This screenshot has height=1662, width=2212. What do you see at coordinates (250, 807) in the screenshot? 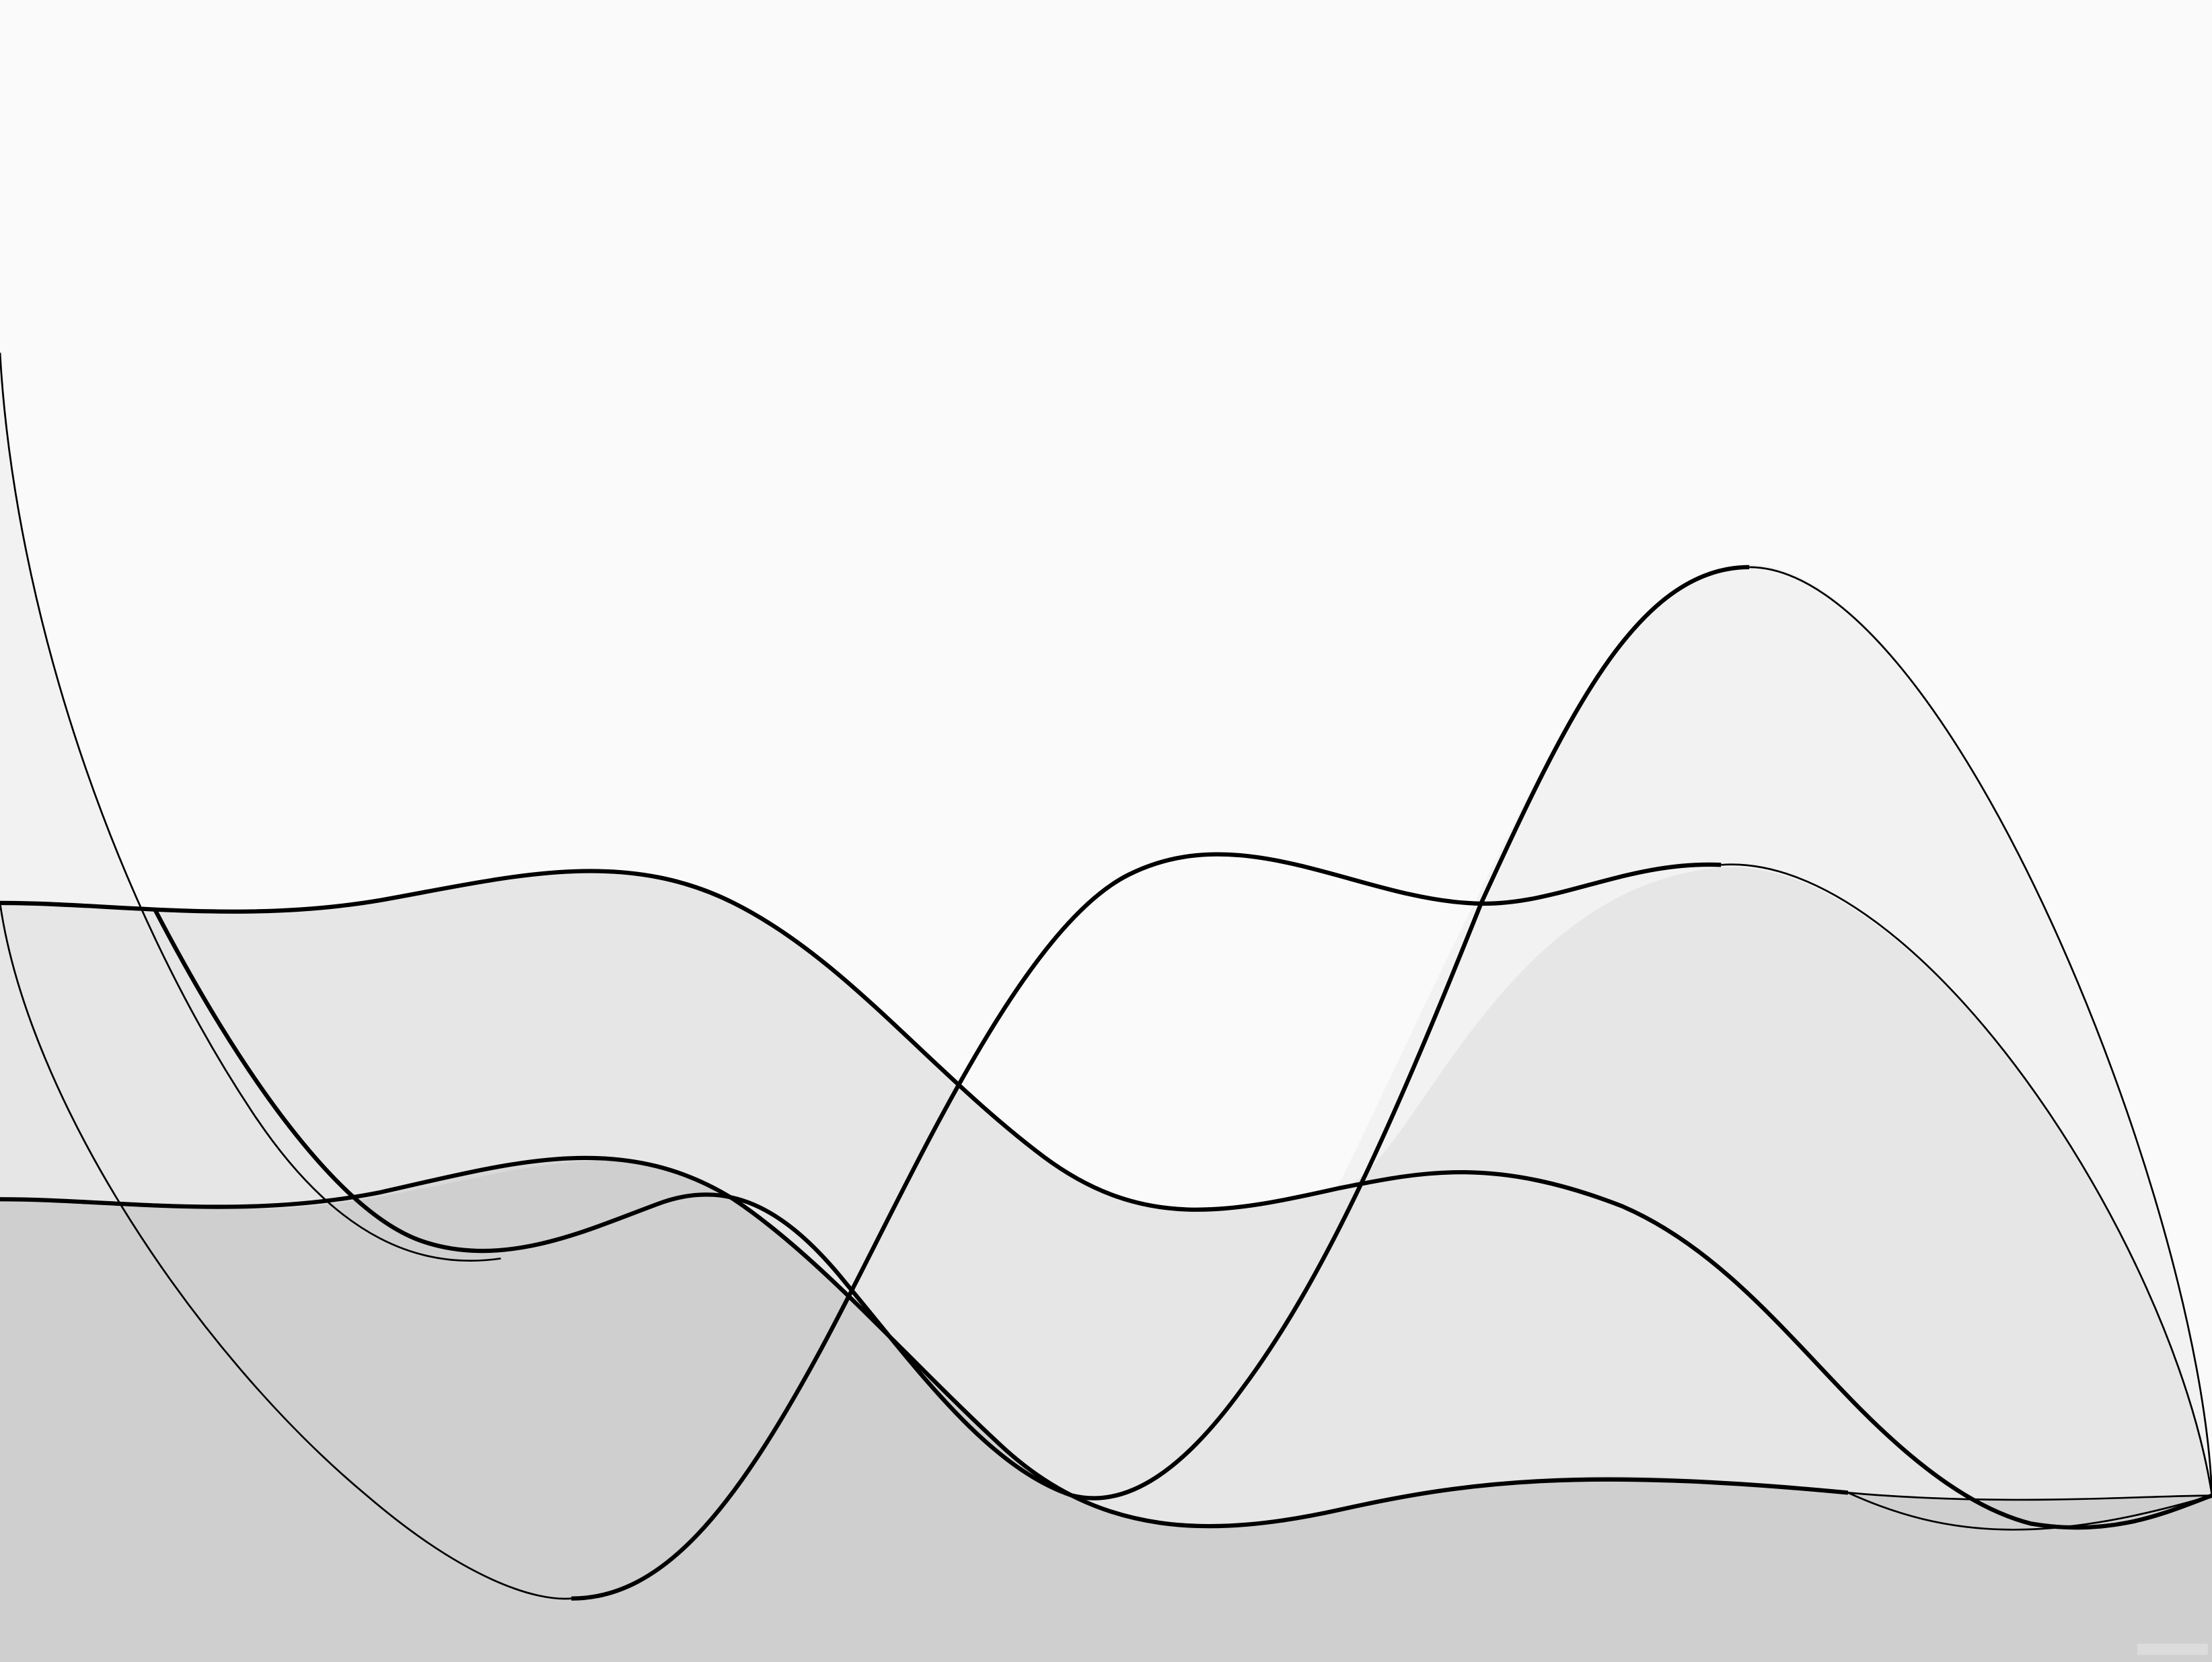
I see `thin-arc-left` at bounding box center [250, 807].